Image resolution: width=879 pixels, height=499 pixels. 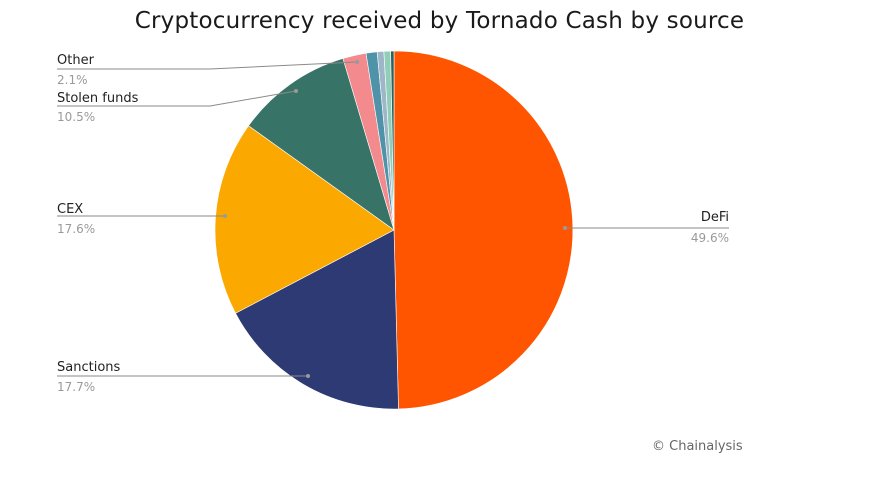 I want to click on slice-value-stolen-funds: 10.5%, so click(x=76, y=117).